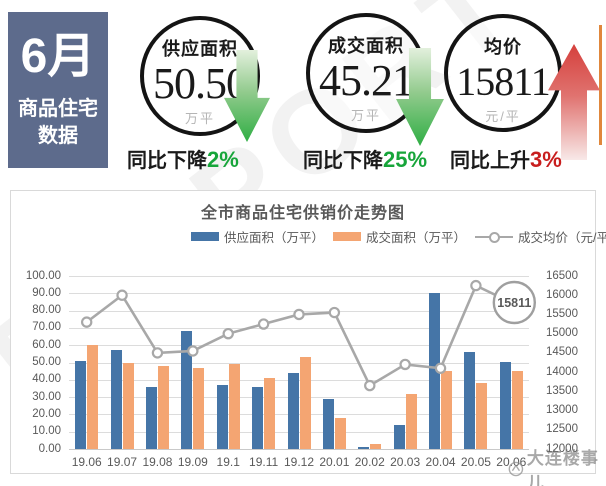 The height and width of the screenshot is (486, 606). Describe the element at coordinates (475, 462) in the screenshot. I see `x-axis-label: 20.05` at that location.